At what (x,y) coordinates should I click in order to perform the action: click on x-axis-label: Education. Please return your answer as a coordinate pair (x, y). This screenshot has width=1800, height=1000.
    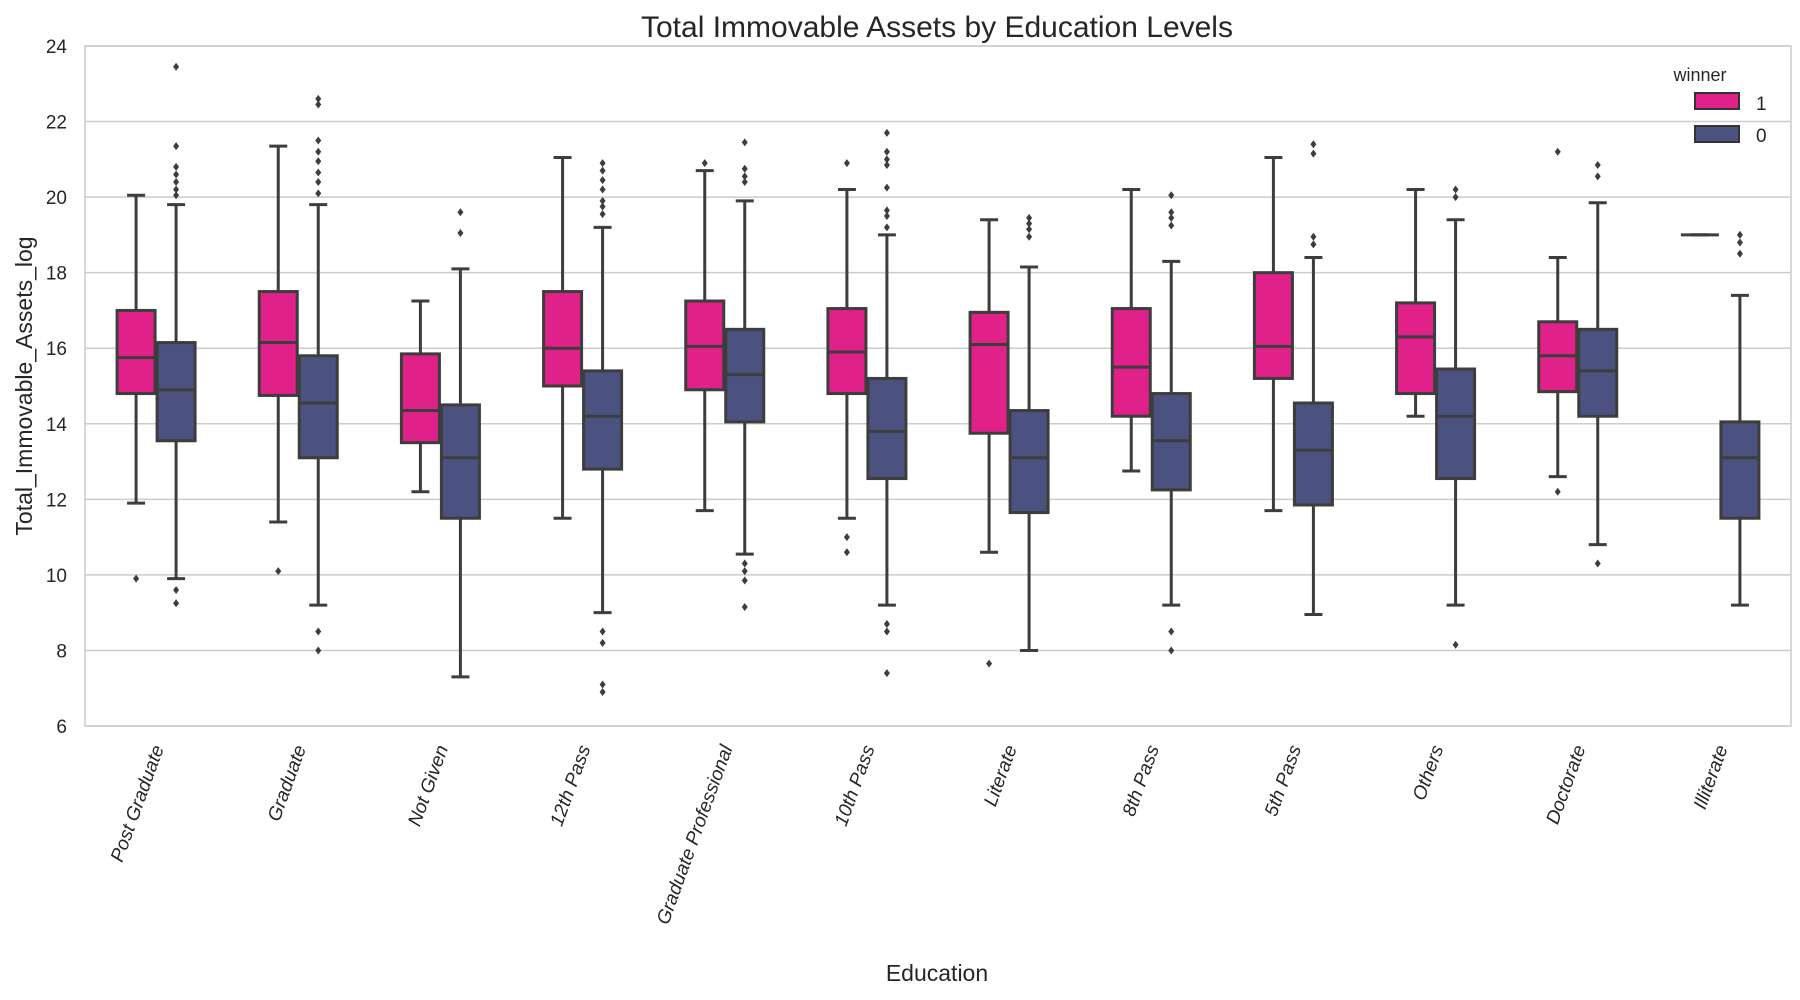
    Looking at the image, I should click on (937, 973).